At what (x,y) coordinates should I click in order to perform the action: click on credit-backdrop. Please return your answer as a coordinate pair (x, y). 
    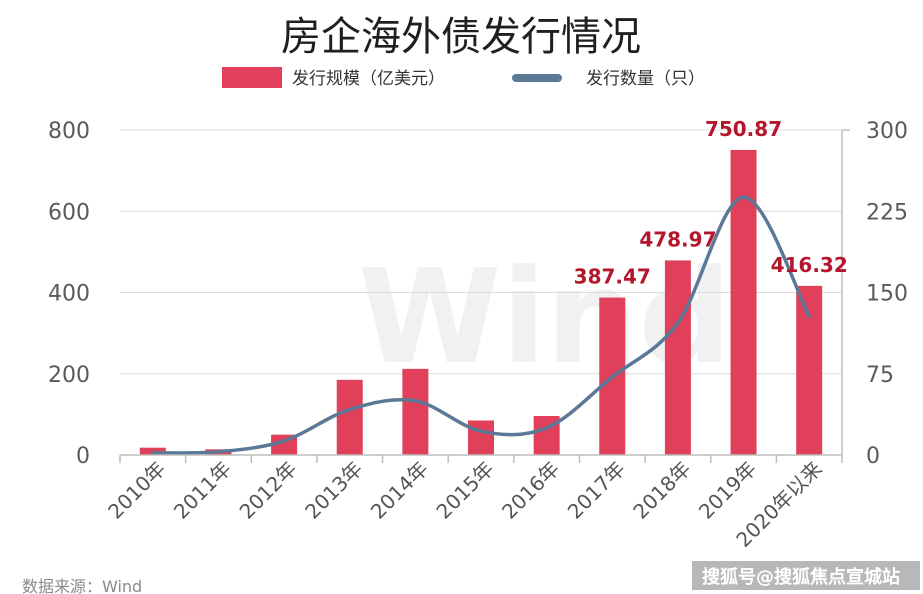
    Looking at the image, I should click on (806, 575).